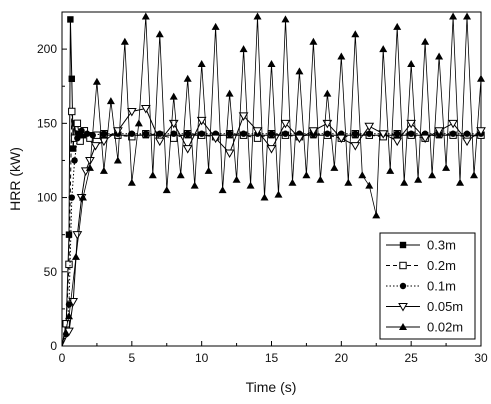  I want to click on legend-label: 0.2m, so click(441, 265).